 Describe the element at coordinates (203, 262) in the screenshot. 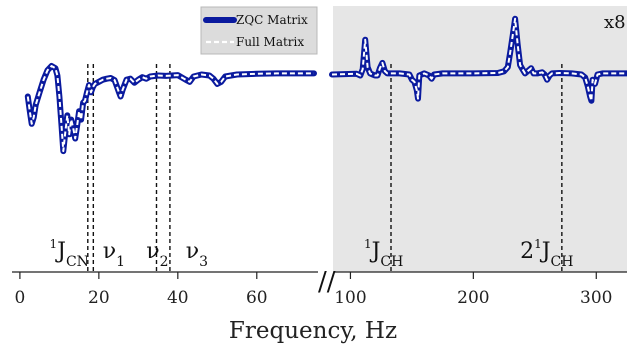

I see `annotation-3-part-1: 3` at that location.